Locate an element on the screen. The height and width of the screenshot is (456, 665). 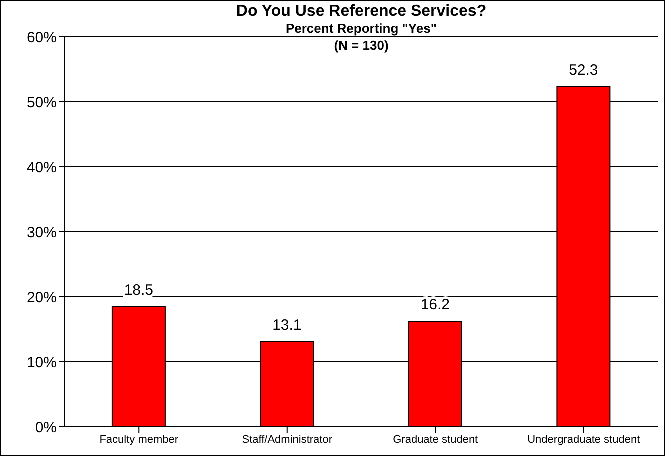
x-tick-label: Undergraduate student is located at coordinates (584, 440).